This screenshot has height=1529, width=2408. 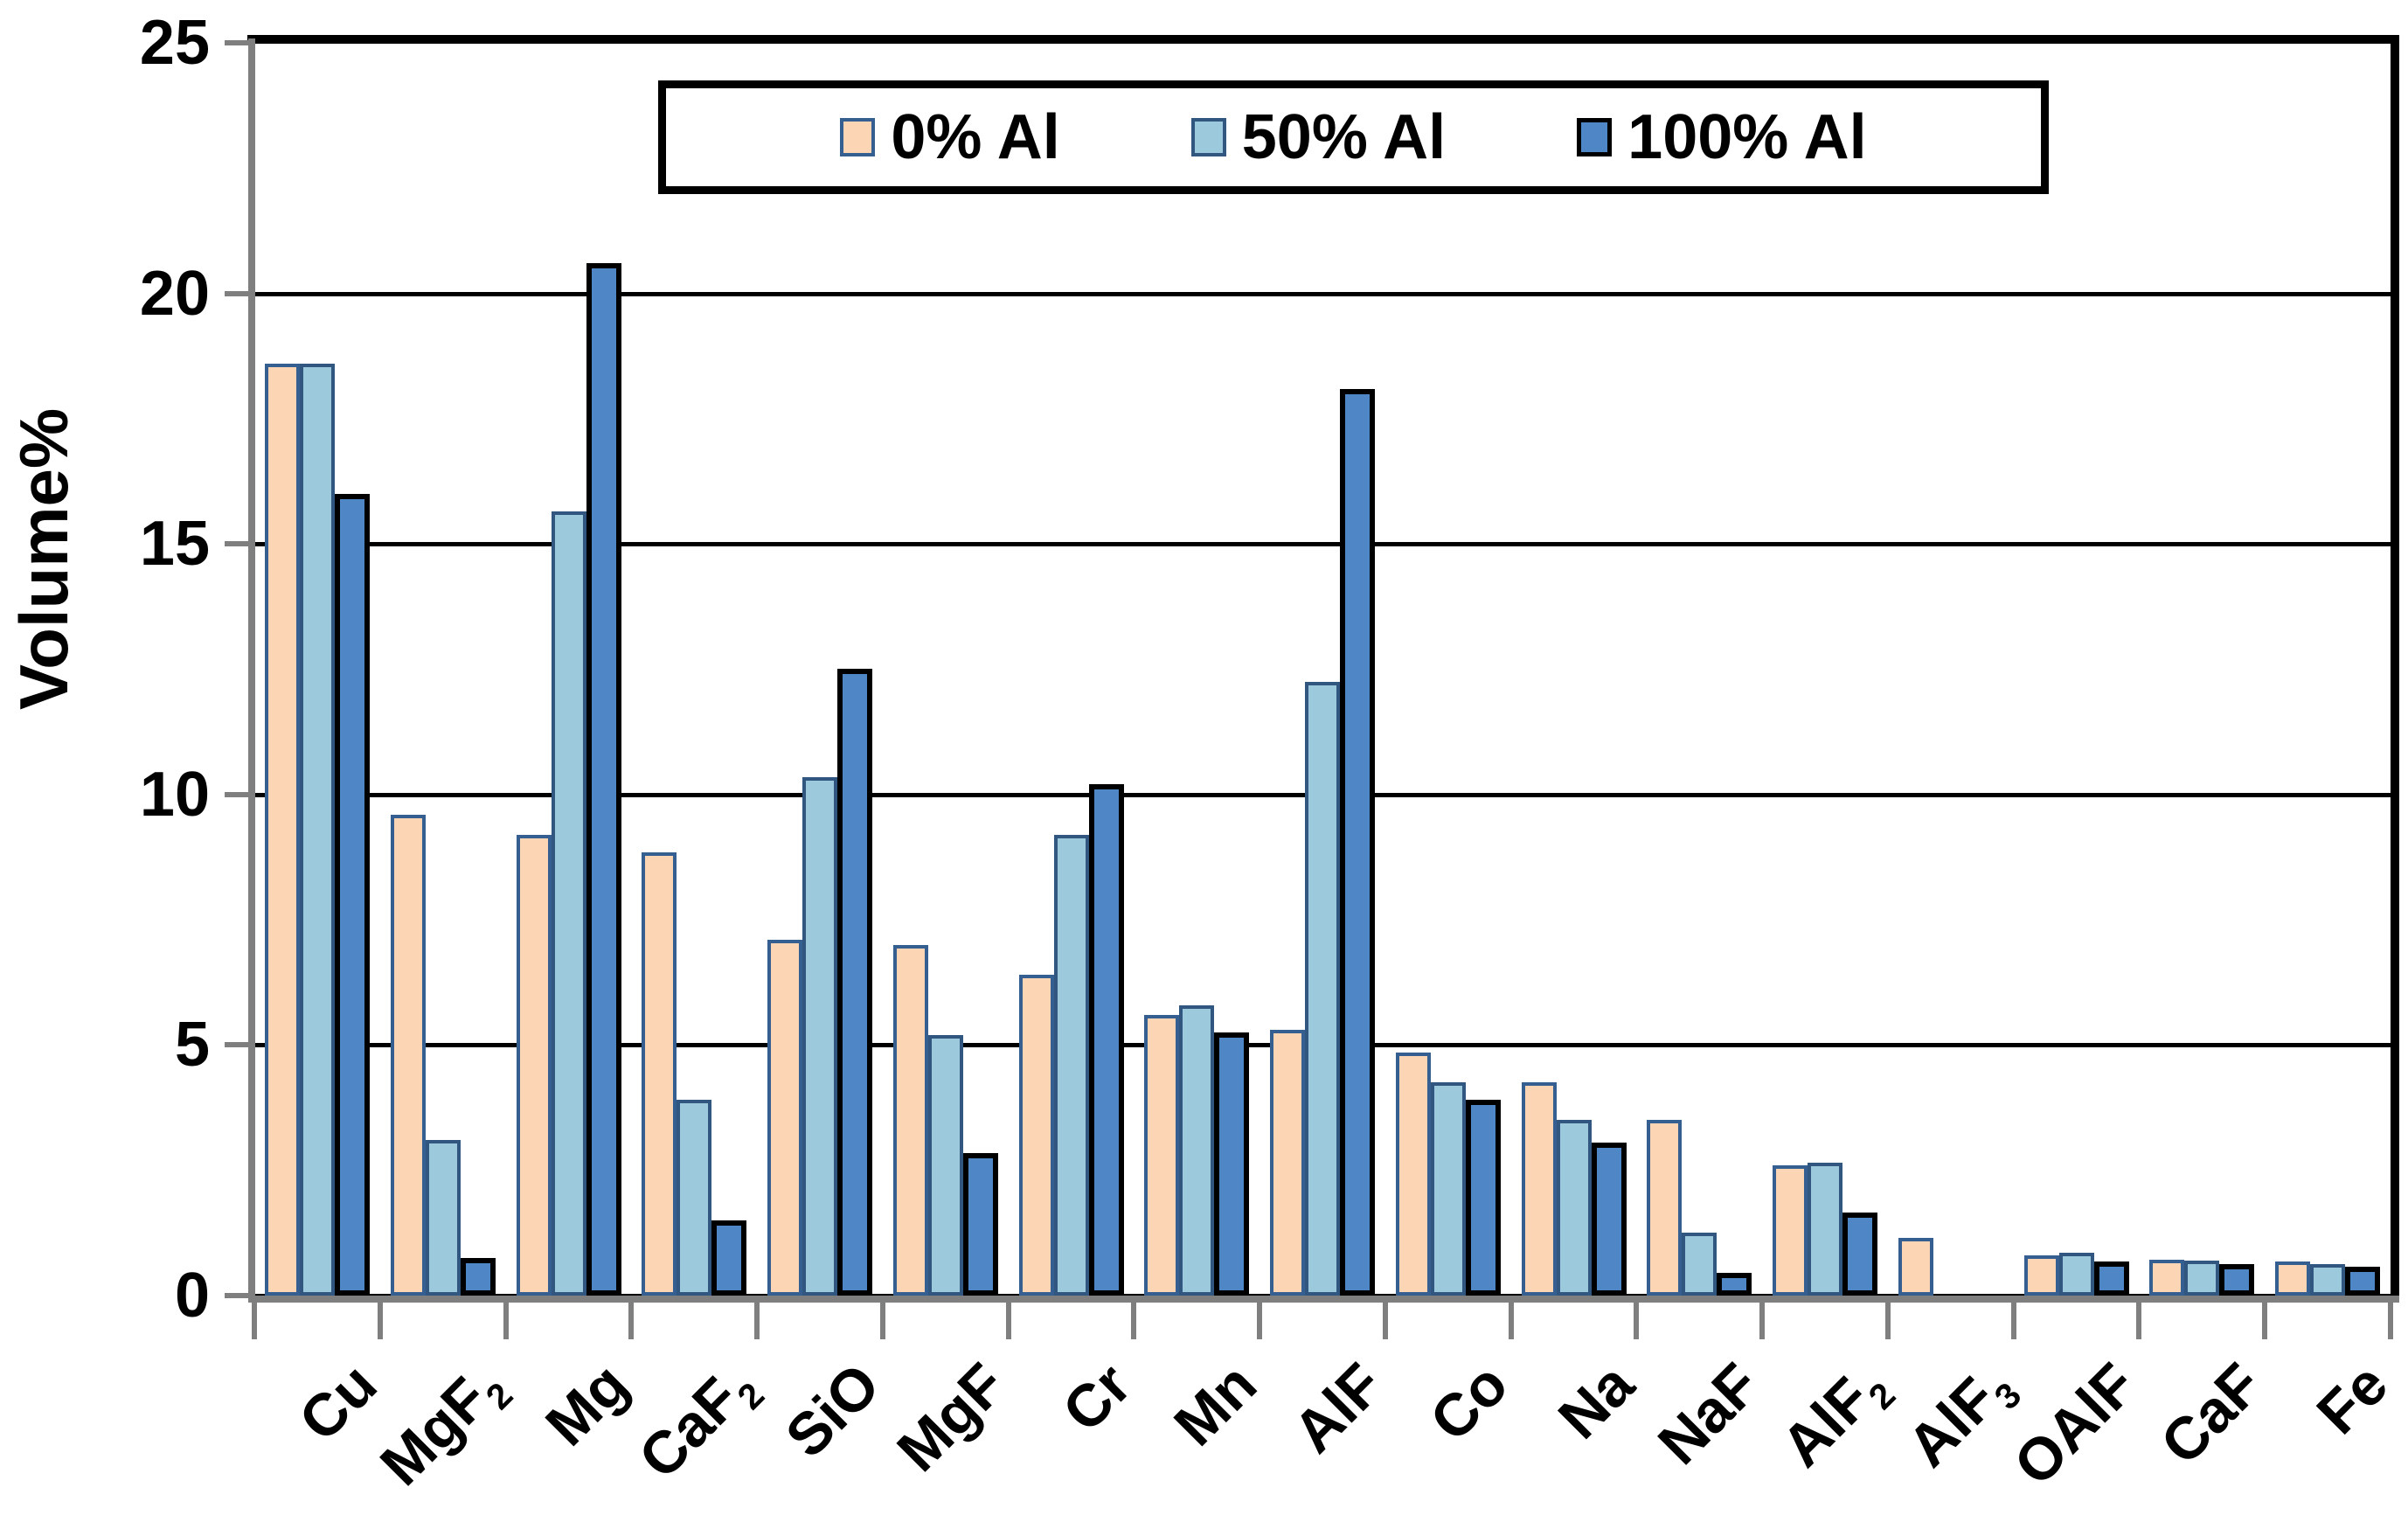 I want to click on x-tick-label-AlF3: AlF3, so click(x=1962, y=1422).